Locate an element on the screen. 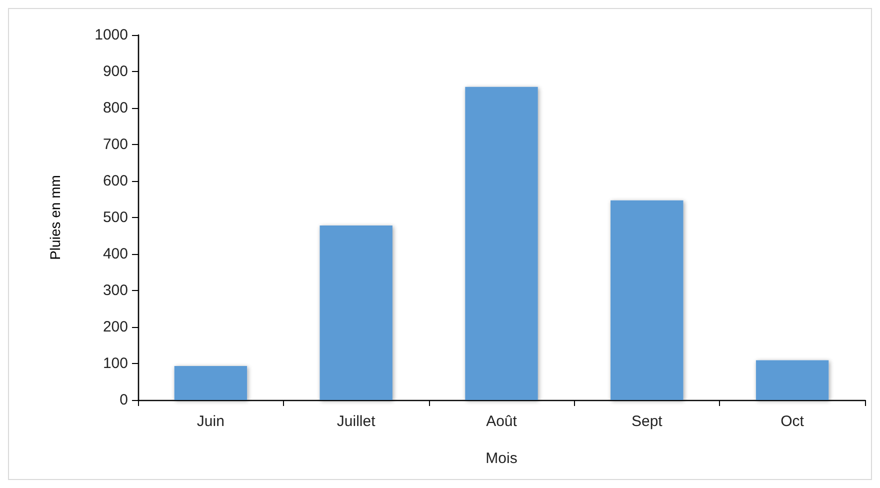 The height and width of the screenshot is (488, 880). y-tick-label: 400 is located at coordinates (115, 254).